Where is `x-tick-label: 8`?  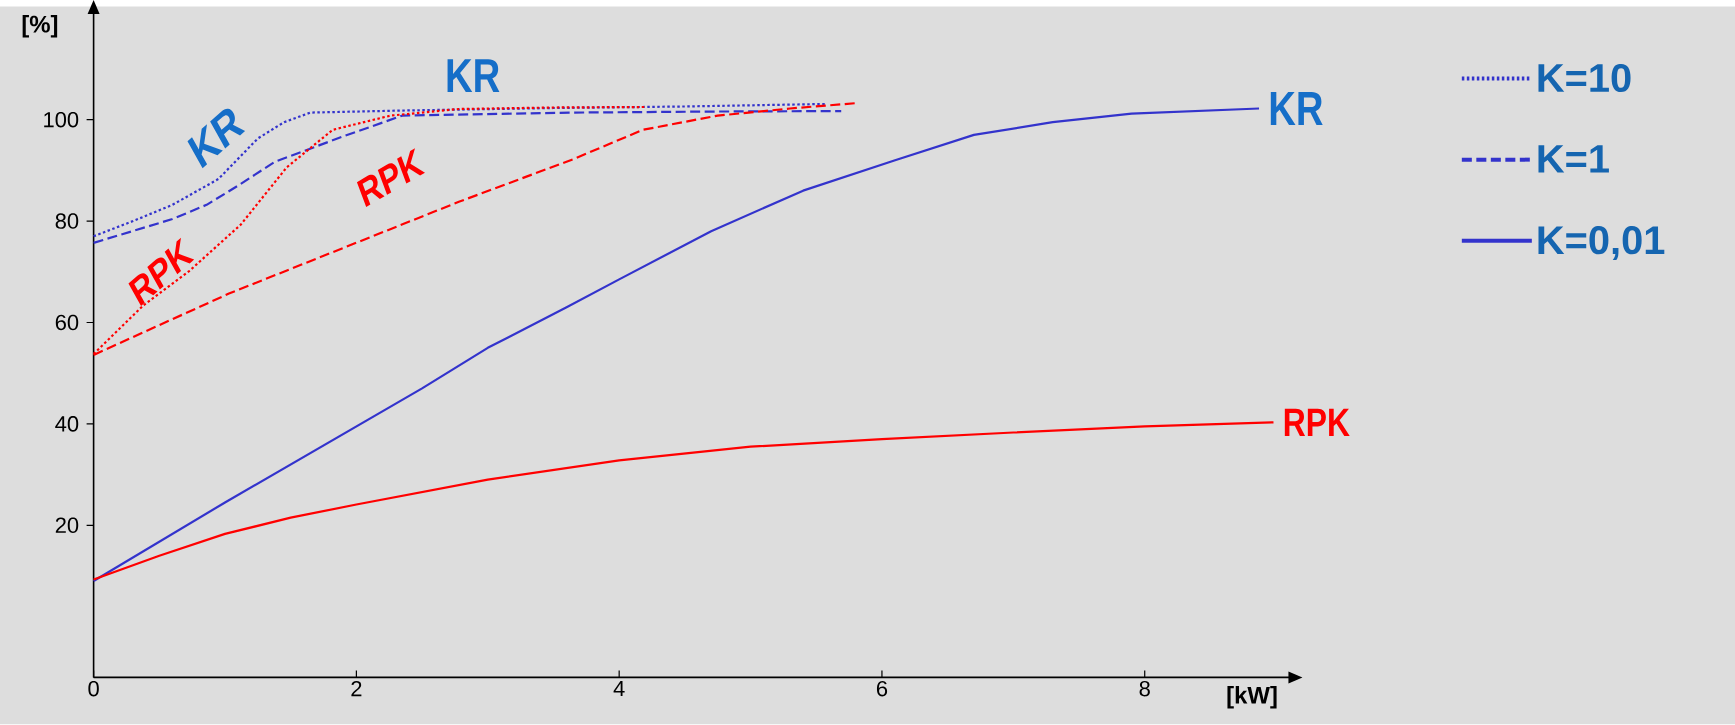
x-tick-label: 8 is located at coordinates (1144, 689).